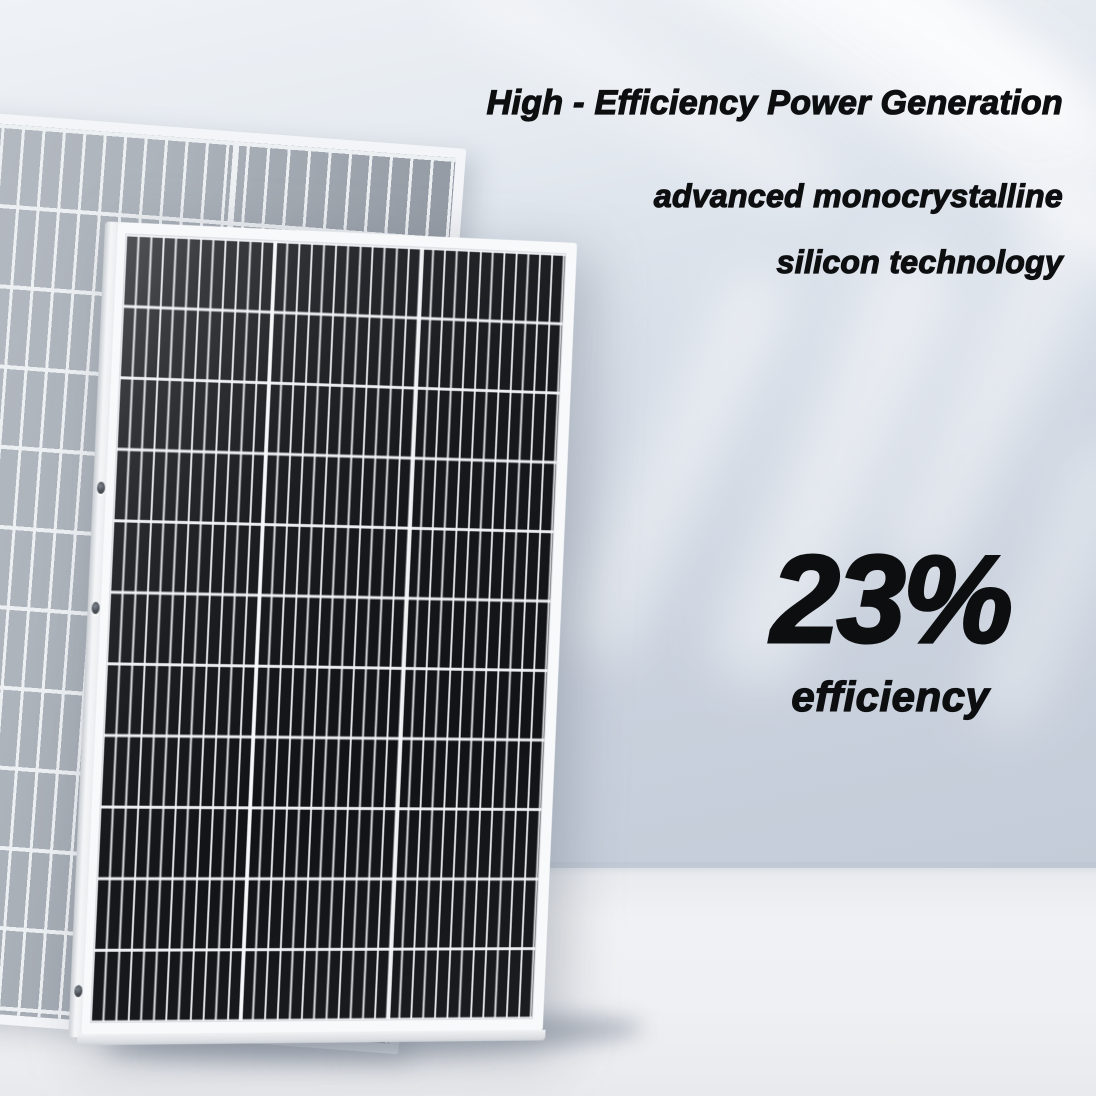  What do you see at coordinates (890, 696) in the screenshot?
I see `efficiency-label: efficiency` at bounding box center [890, 696].